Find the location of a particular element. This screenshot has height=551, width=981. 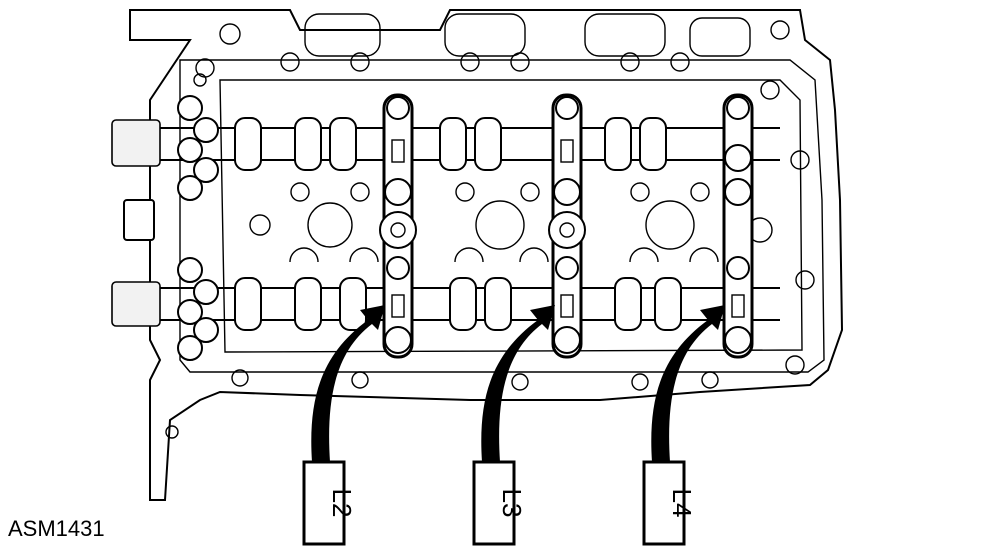

callout-box-l3: L3 is located at coordinates (499, 503).